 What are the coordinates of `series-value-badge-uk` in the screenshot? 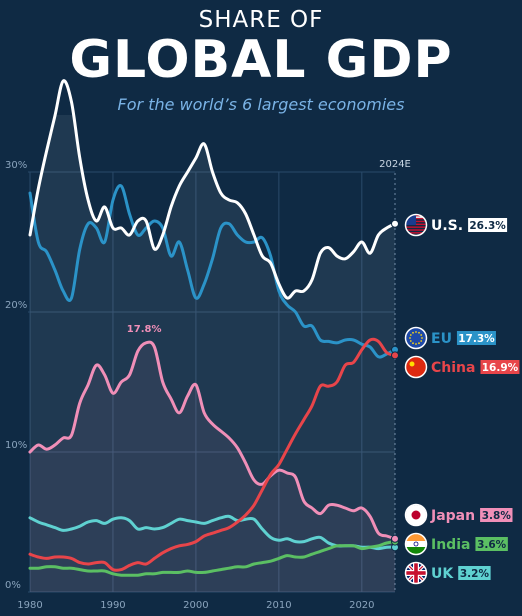 It's located at (474, 573).